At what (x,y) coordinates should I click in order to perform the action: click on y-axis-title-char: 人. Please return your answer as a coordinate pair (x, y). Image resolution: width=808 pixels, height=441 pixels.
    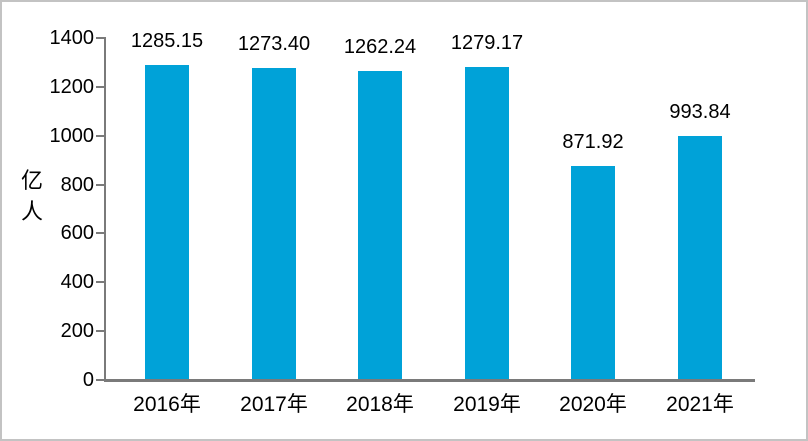
    Looking at the image, I should click on (31, 211).